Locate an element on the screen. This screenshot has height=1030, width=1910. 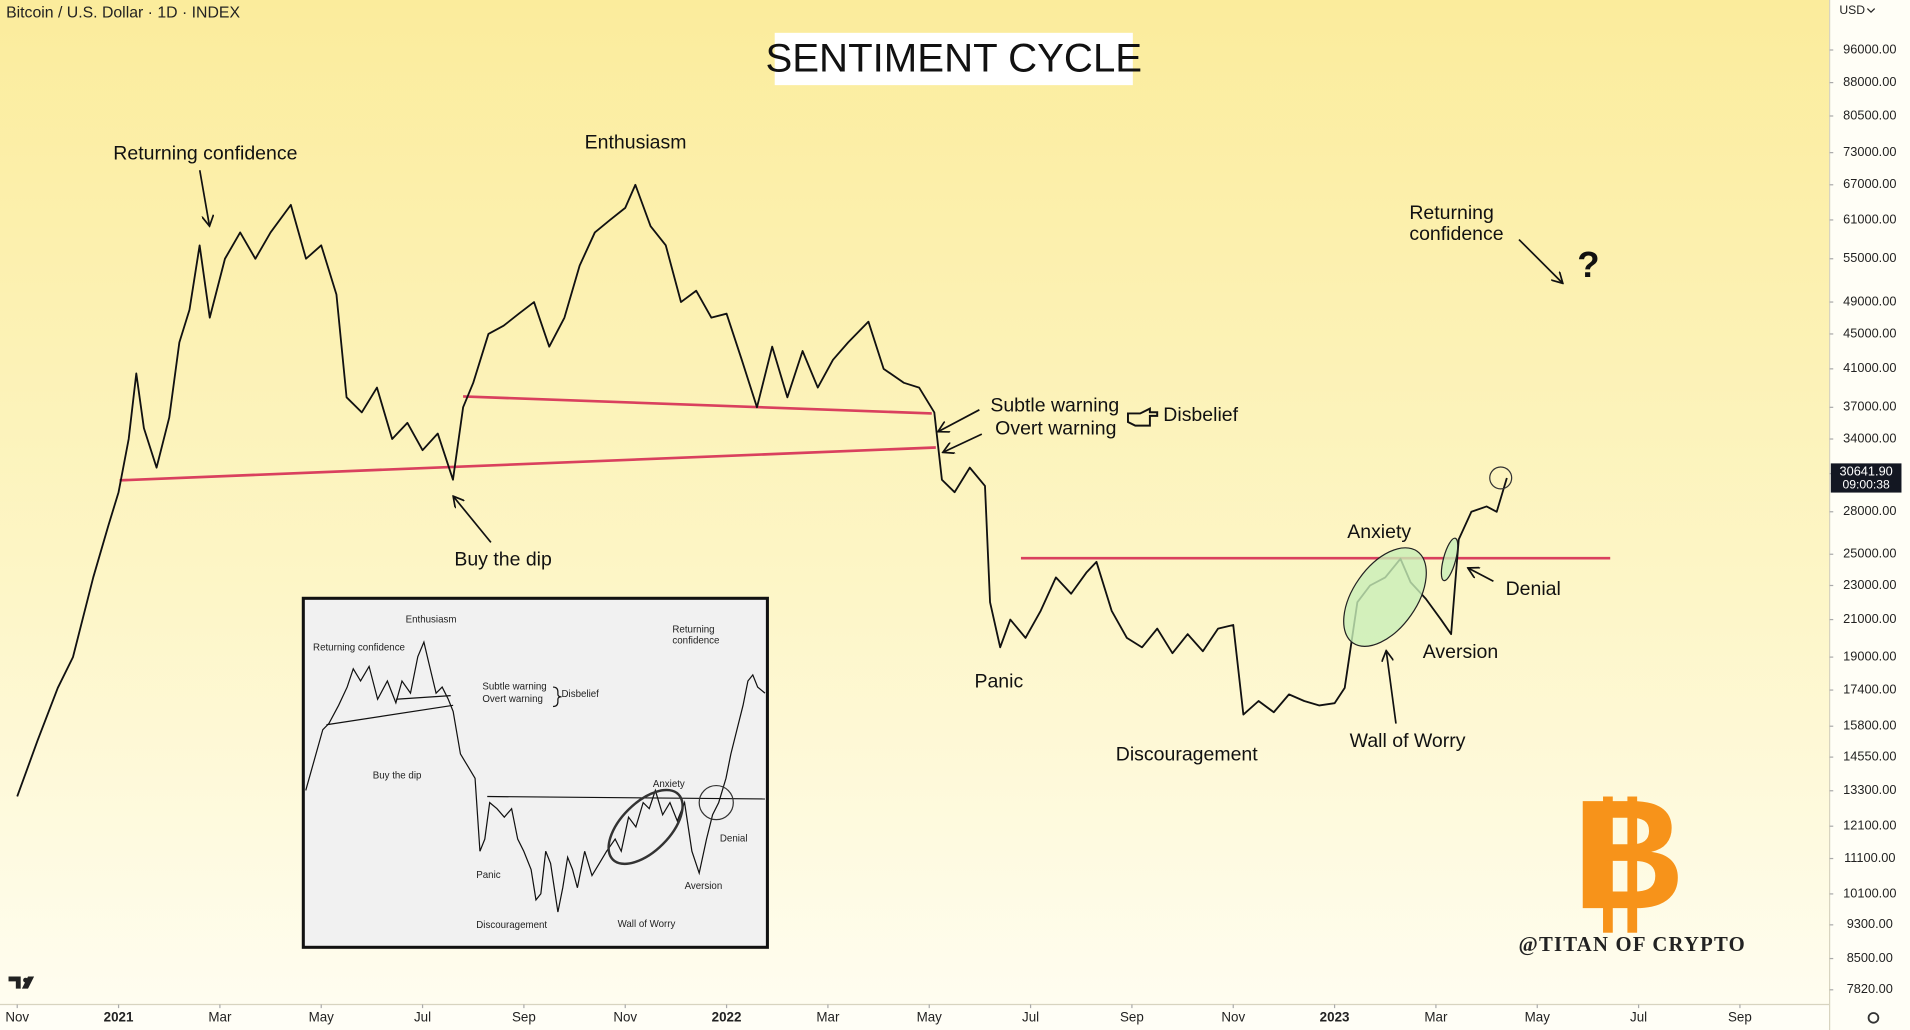
annotation: Wall of Worry is located at coordinates (1408, 741).